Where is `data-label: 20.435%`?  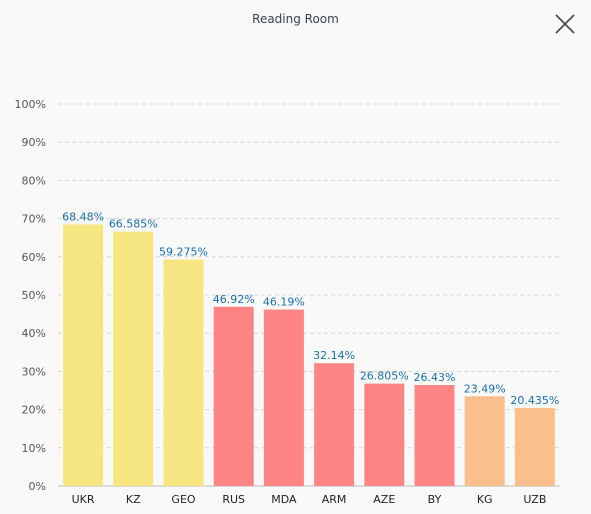
data-label: 20.435% is located at coordinates (534, 400).